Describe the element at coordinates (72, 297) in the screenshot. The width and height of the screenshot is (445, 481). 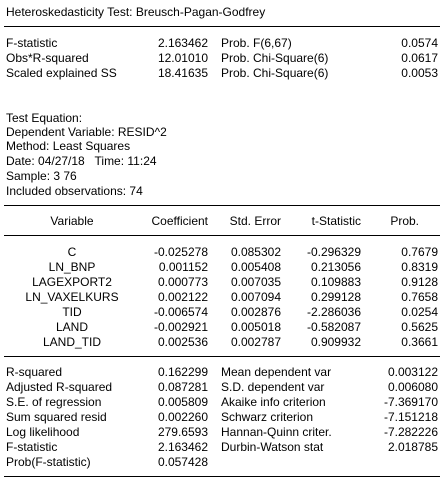
I see `cell-variable: LN_VAXELKURS` at that location.